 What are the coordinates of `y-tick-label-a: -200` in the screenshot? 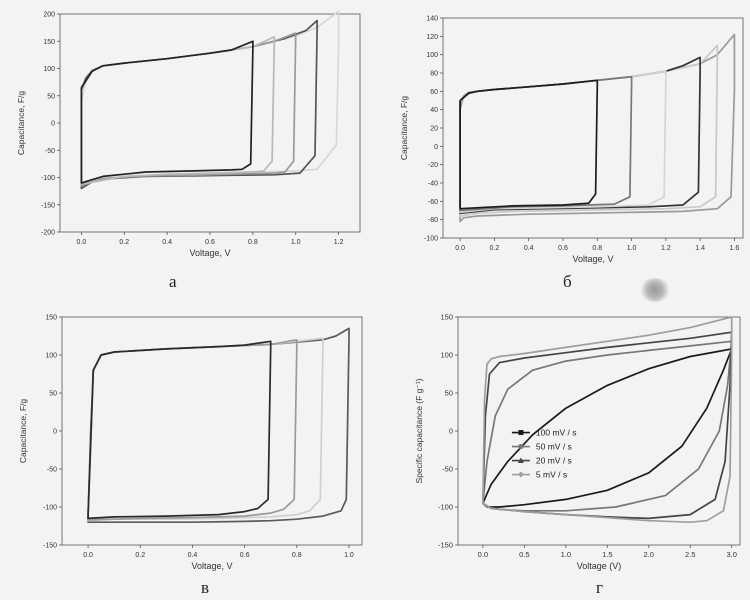 It's located at (48, 233).